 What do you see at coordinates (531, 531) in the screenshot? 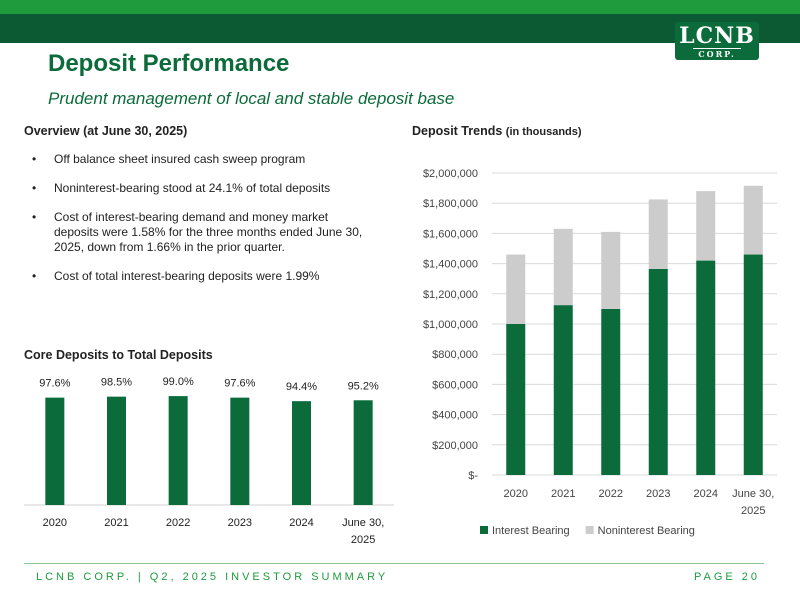
I see `deposit-trends-legend-label: Interest Bearing` at bounding box center [531, 531].